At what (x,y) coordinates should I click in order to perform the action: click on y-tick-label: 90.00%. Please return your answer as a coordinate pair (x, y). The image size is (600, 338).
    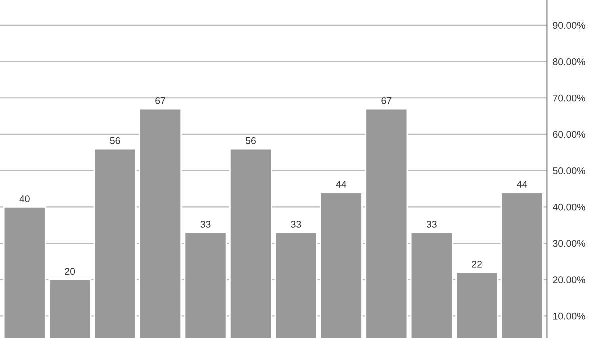
    Looking at the image, I should click on (569, 26).